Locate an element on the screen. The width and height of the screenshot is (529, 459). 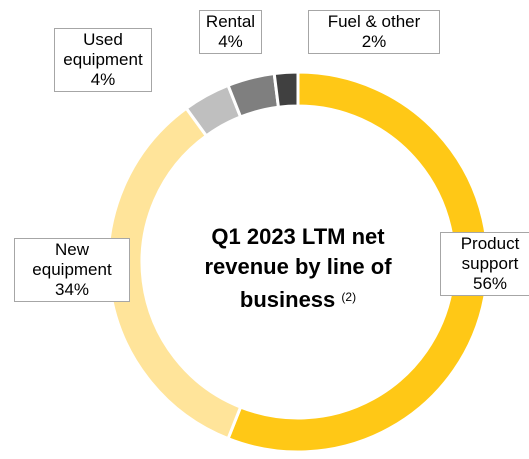
segment-label: Fuel & other 2% is located at coordinates (374, 32).